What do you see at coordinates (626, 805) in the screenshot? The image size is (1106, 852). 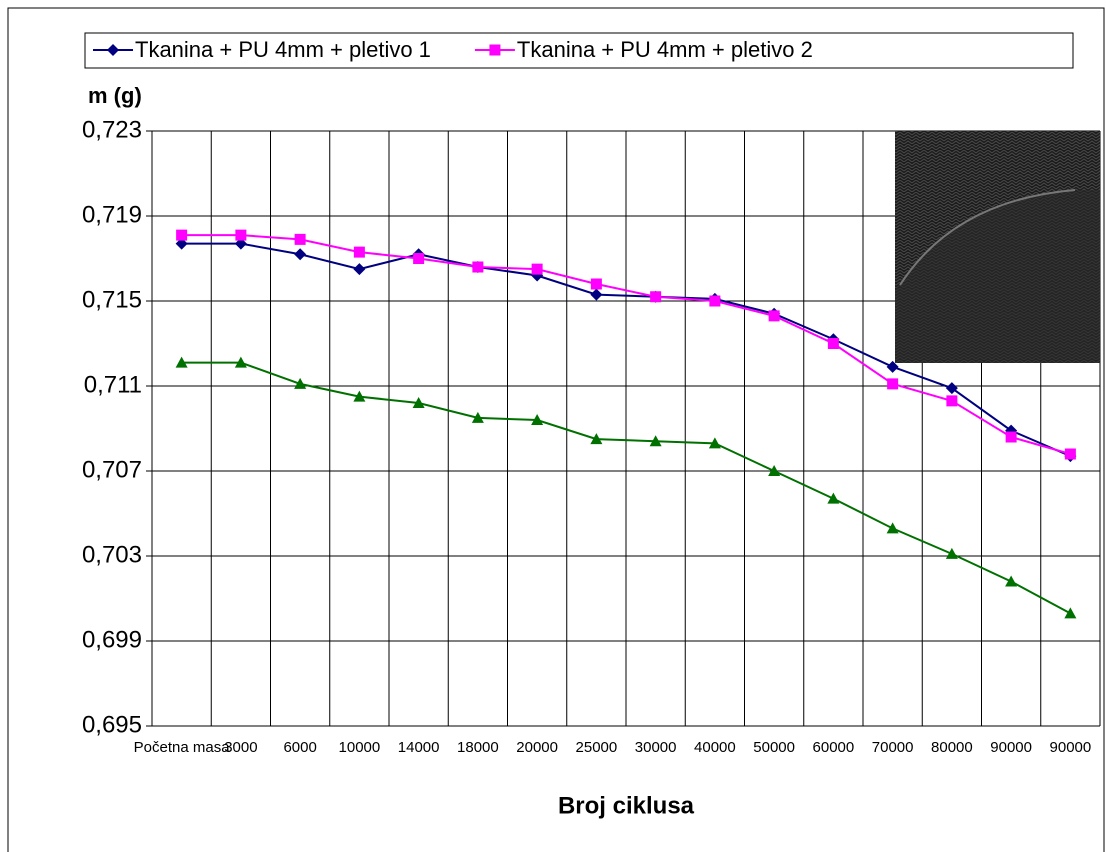 I see `x-axis-label: Broj ciklusa` at bounding box center [626, 805].